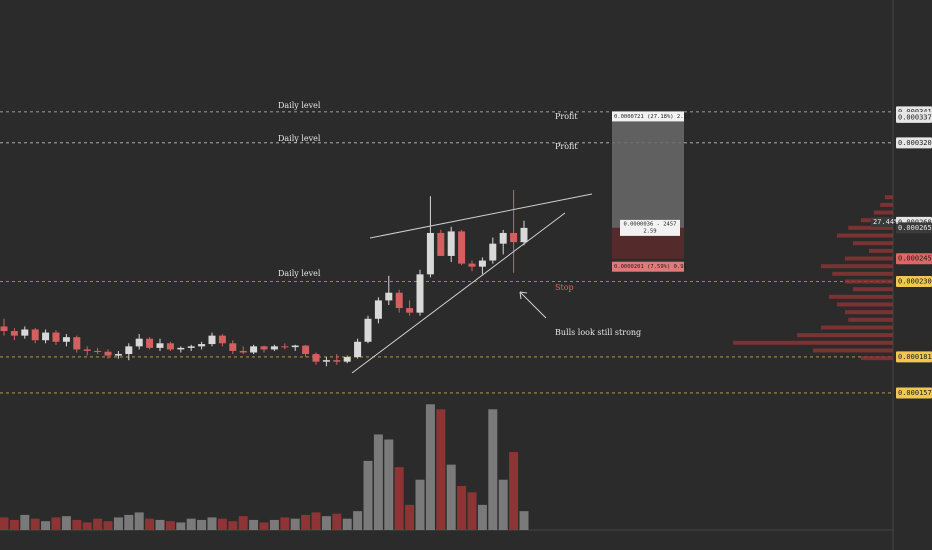 The height and width of the screenshot is (550, 932). Describe the element at coordinates (458, 293) in the screenshot. I see `trend-line` at that location.